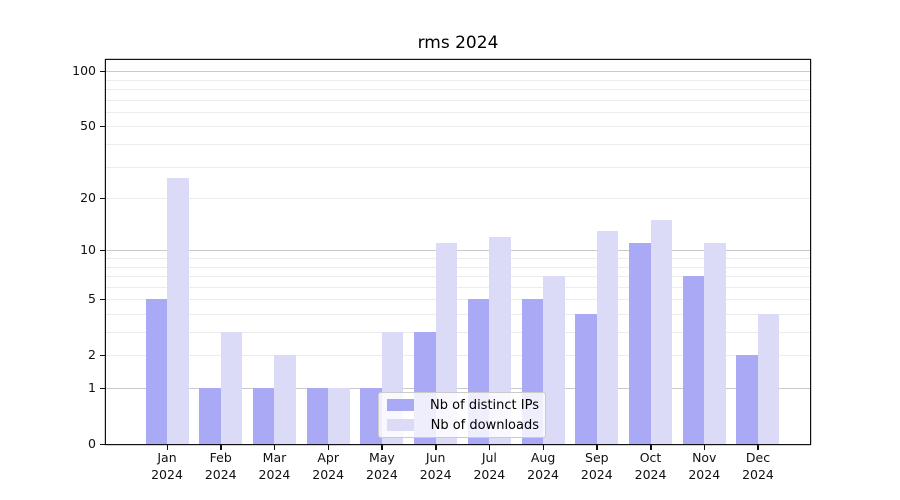 Image resolution: width=900 pixels, height=500 pixels. I want to click on x-tick-label-sep: Sep 2024, so click(597, 466).